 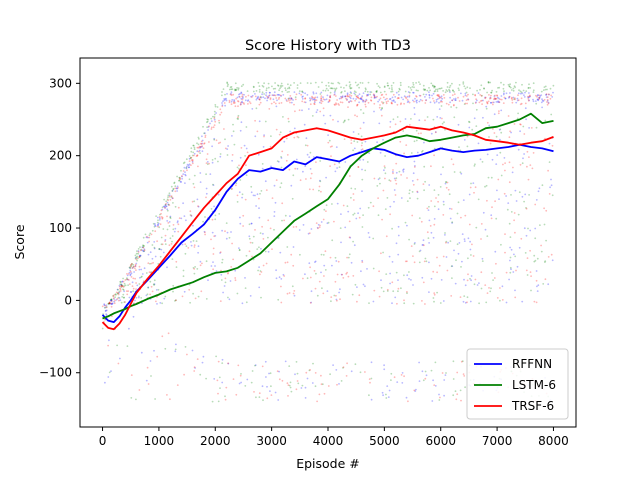 What do you see at coordinates (534, 385) in the screenshot?
I see `legend-label-lstm-6: LSTM-6` at bounding box center [534, 385].